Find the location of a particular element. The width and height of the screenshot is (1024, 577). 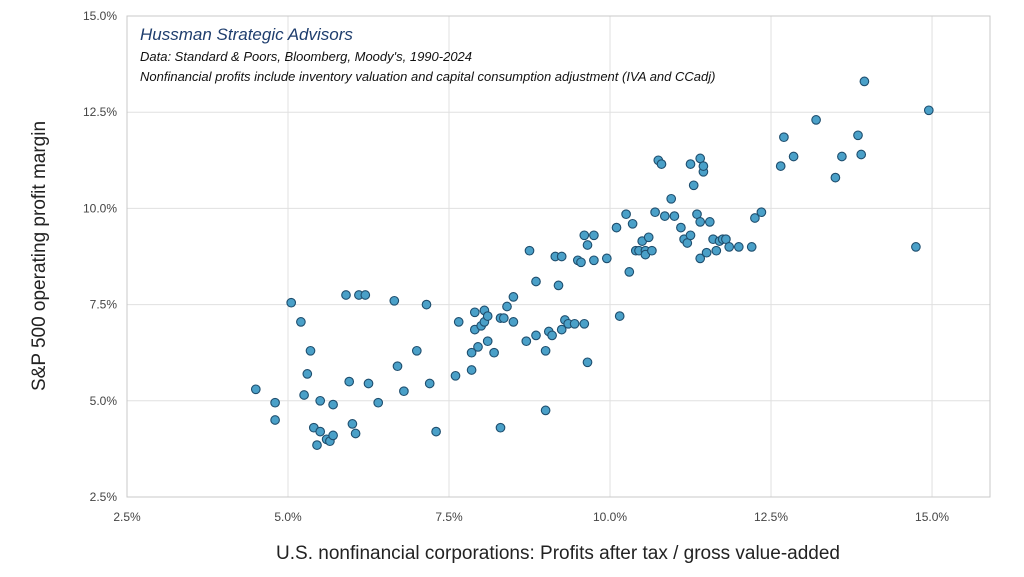

y-tick-label: 12.5% is located at coordinates (100, 112).